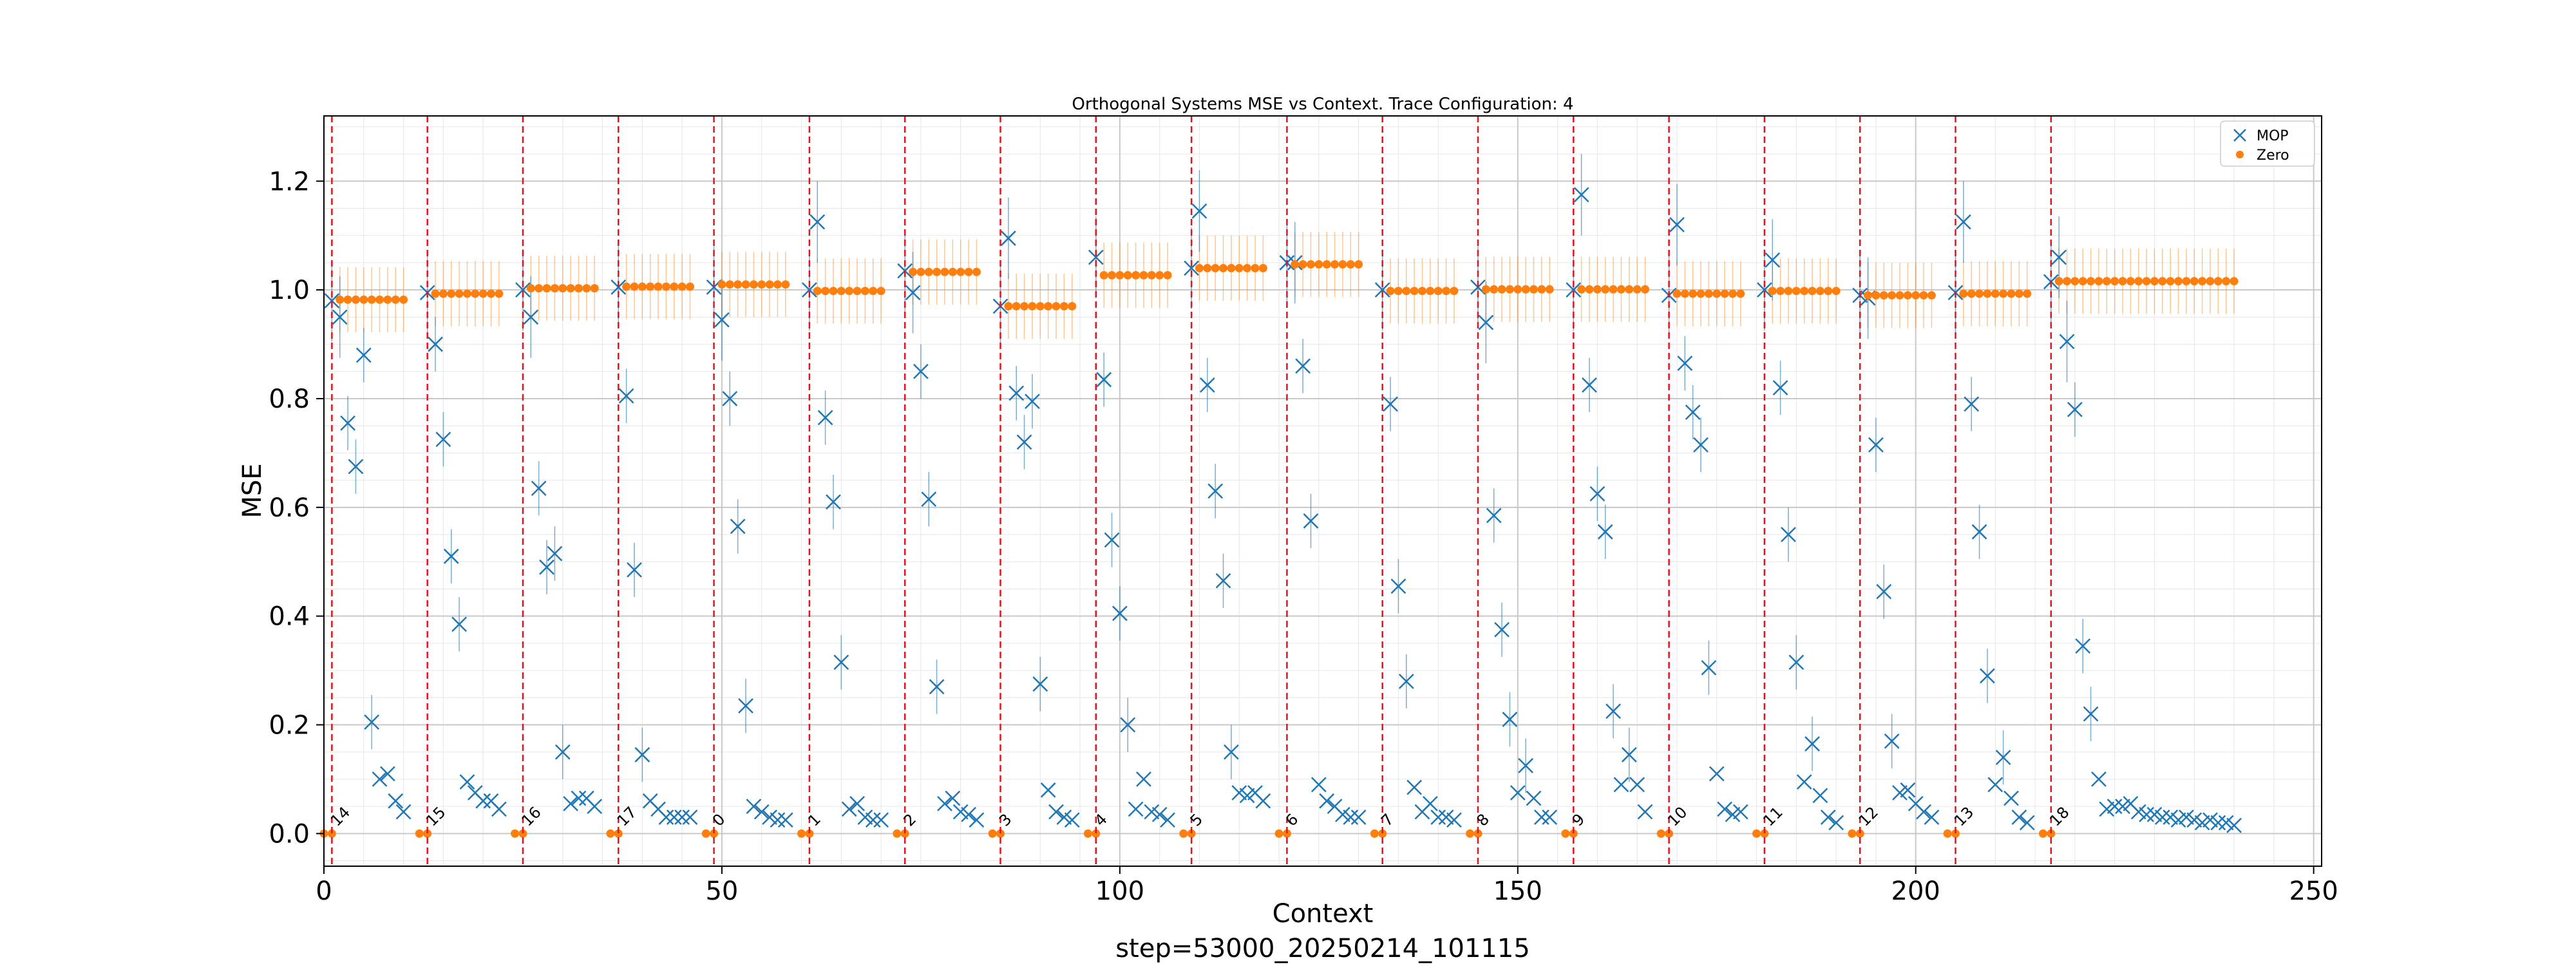  What do you see at coordinates (2267, 143) in the screenshot?
I see `legend-box` at bounding box center [2267, 143].